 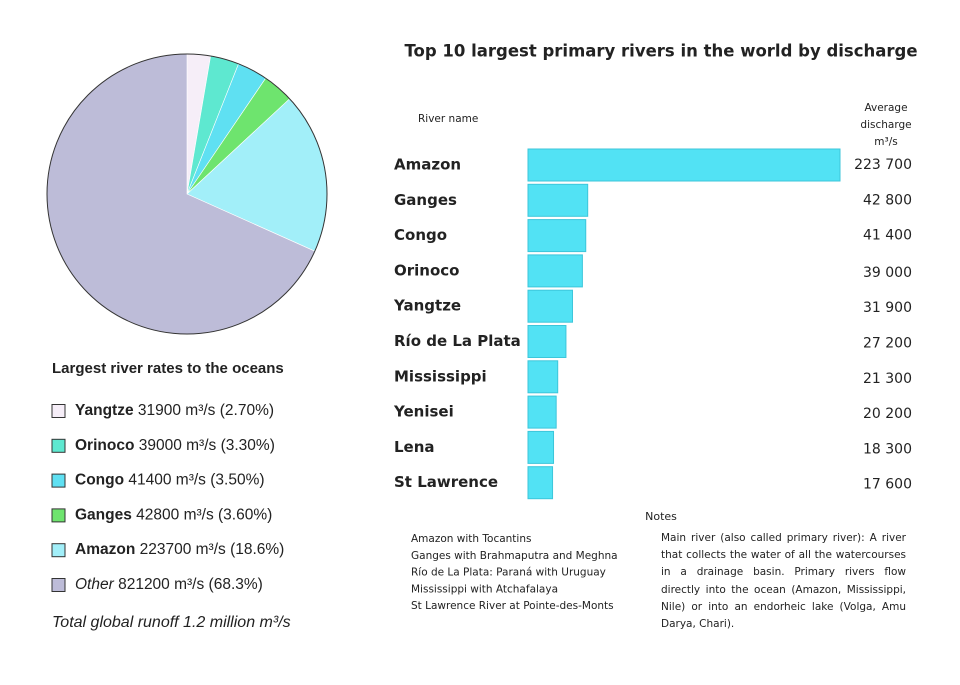 I want to click on legend-value: 39000 m³/s (3.30%), so click(x=207, y=445).